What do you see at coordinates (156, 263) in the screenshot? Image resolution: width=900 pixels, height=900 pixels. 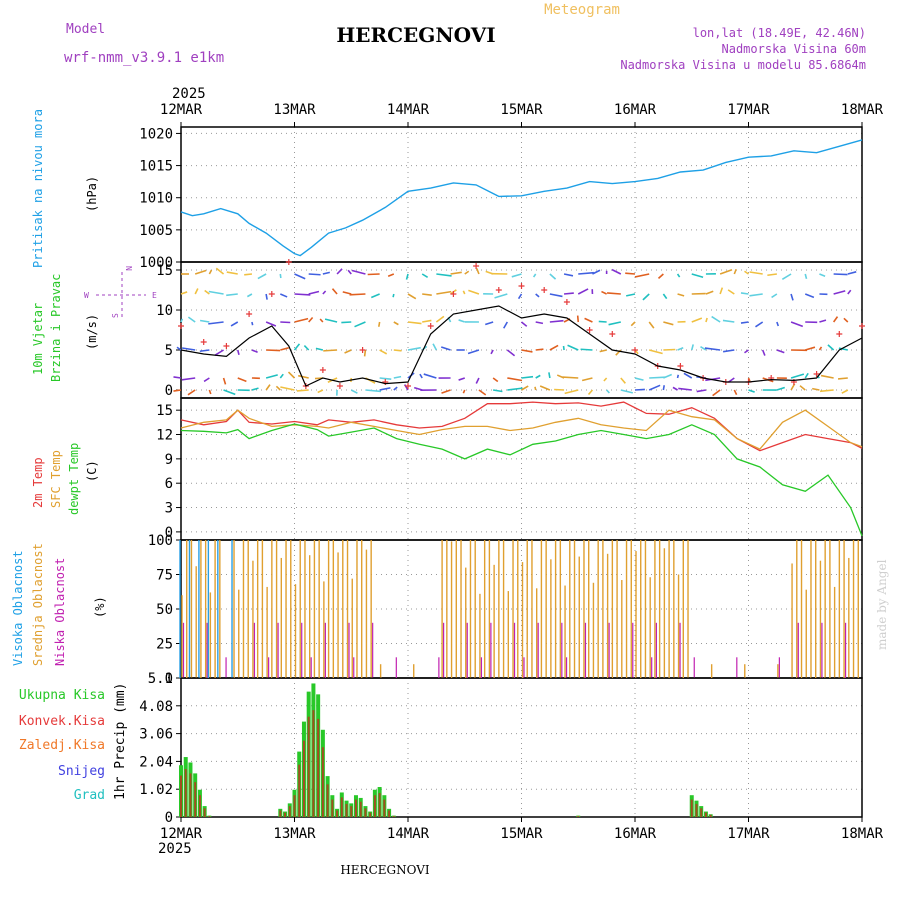 I see `pressure-ytick-label: 1000` at bounding box center [156, 263].